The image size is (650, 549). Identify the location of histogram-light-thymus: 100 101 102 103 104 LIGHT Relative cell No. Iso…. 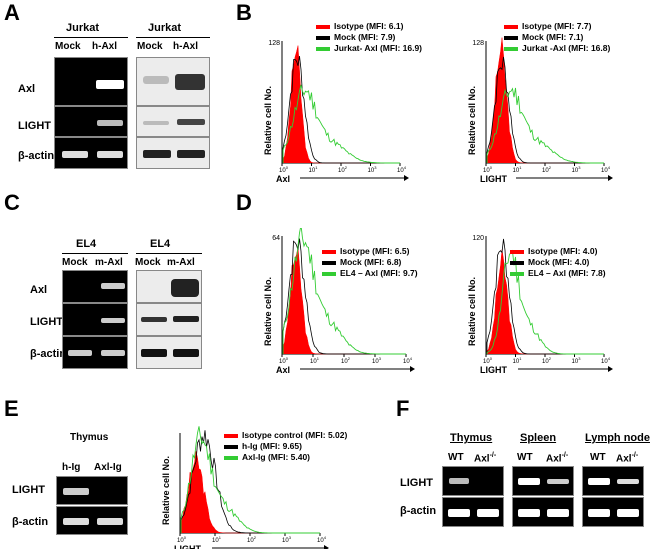
(254, 487).